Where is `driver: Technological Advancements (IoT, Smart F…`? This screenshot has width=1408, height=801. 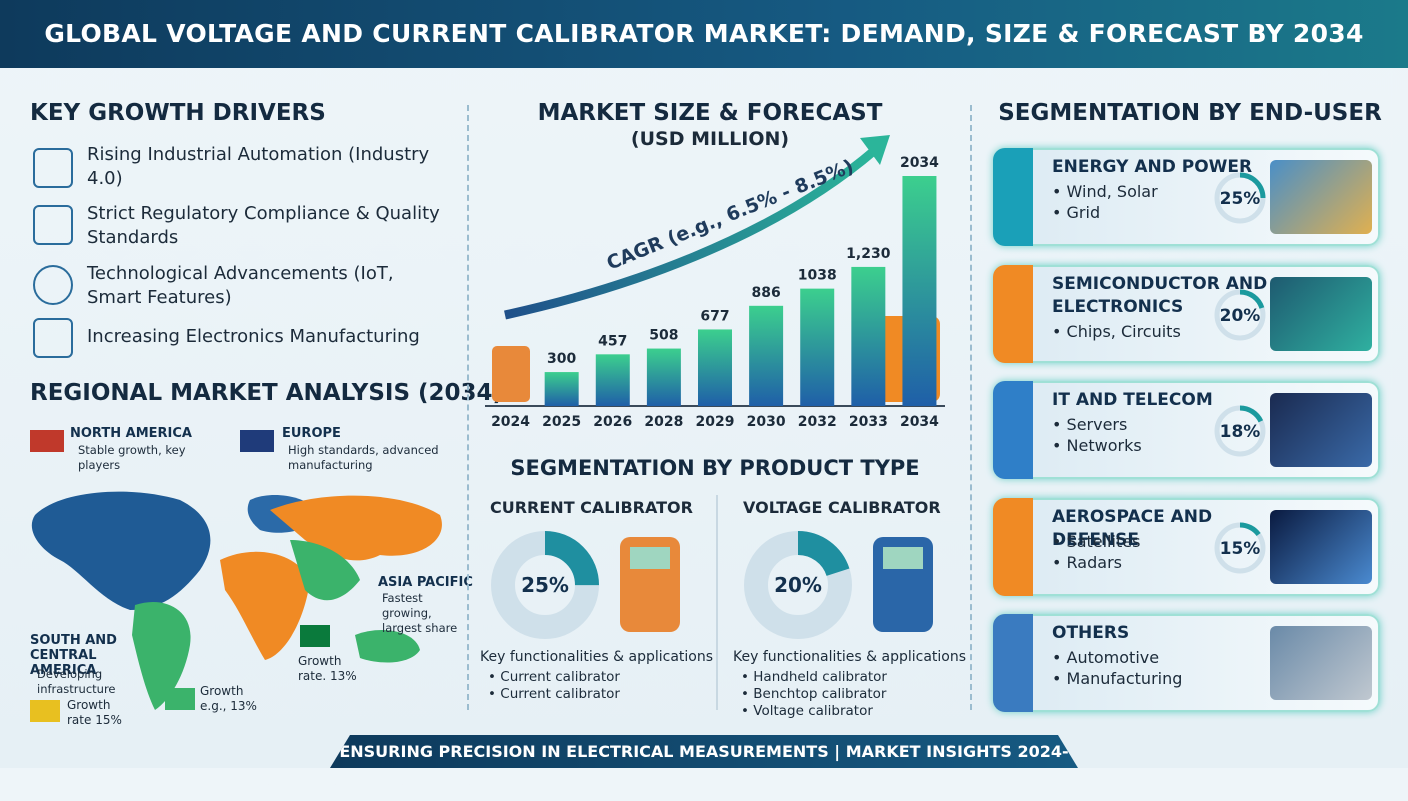 driver: Technological Advancements (IoT, Smart F… is located at coordinates (240, 285).